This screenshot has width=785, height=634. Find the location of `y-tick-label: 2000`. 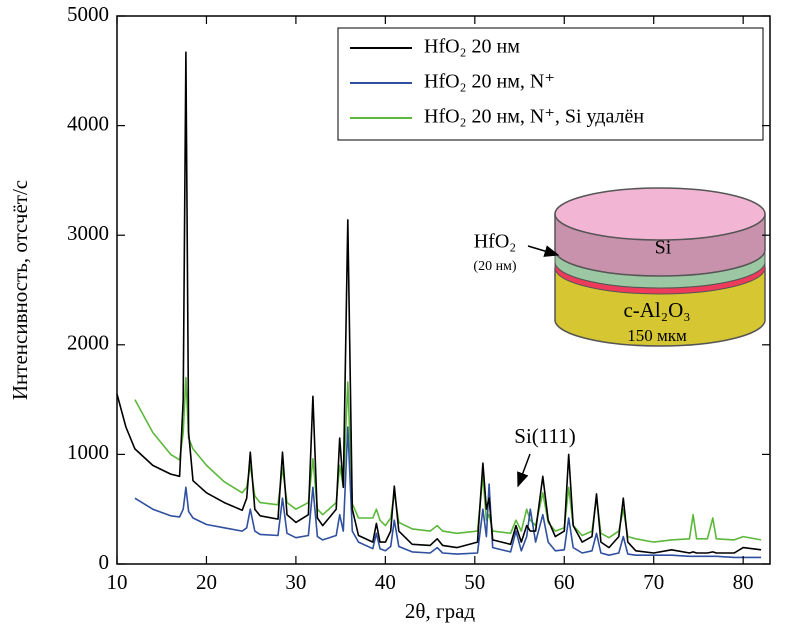

y-tick-label: 2000 is located at coordinates (88, 343).